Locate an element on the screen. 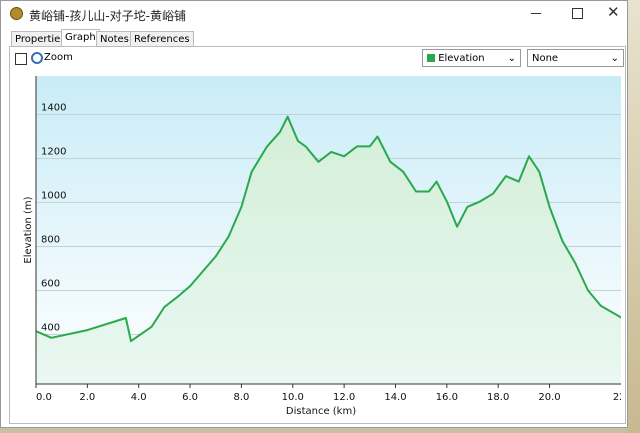  x-tick-label: 22.9 is located at coordinates (617, 397).